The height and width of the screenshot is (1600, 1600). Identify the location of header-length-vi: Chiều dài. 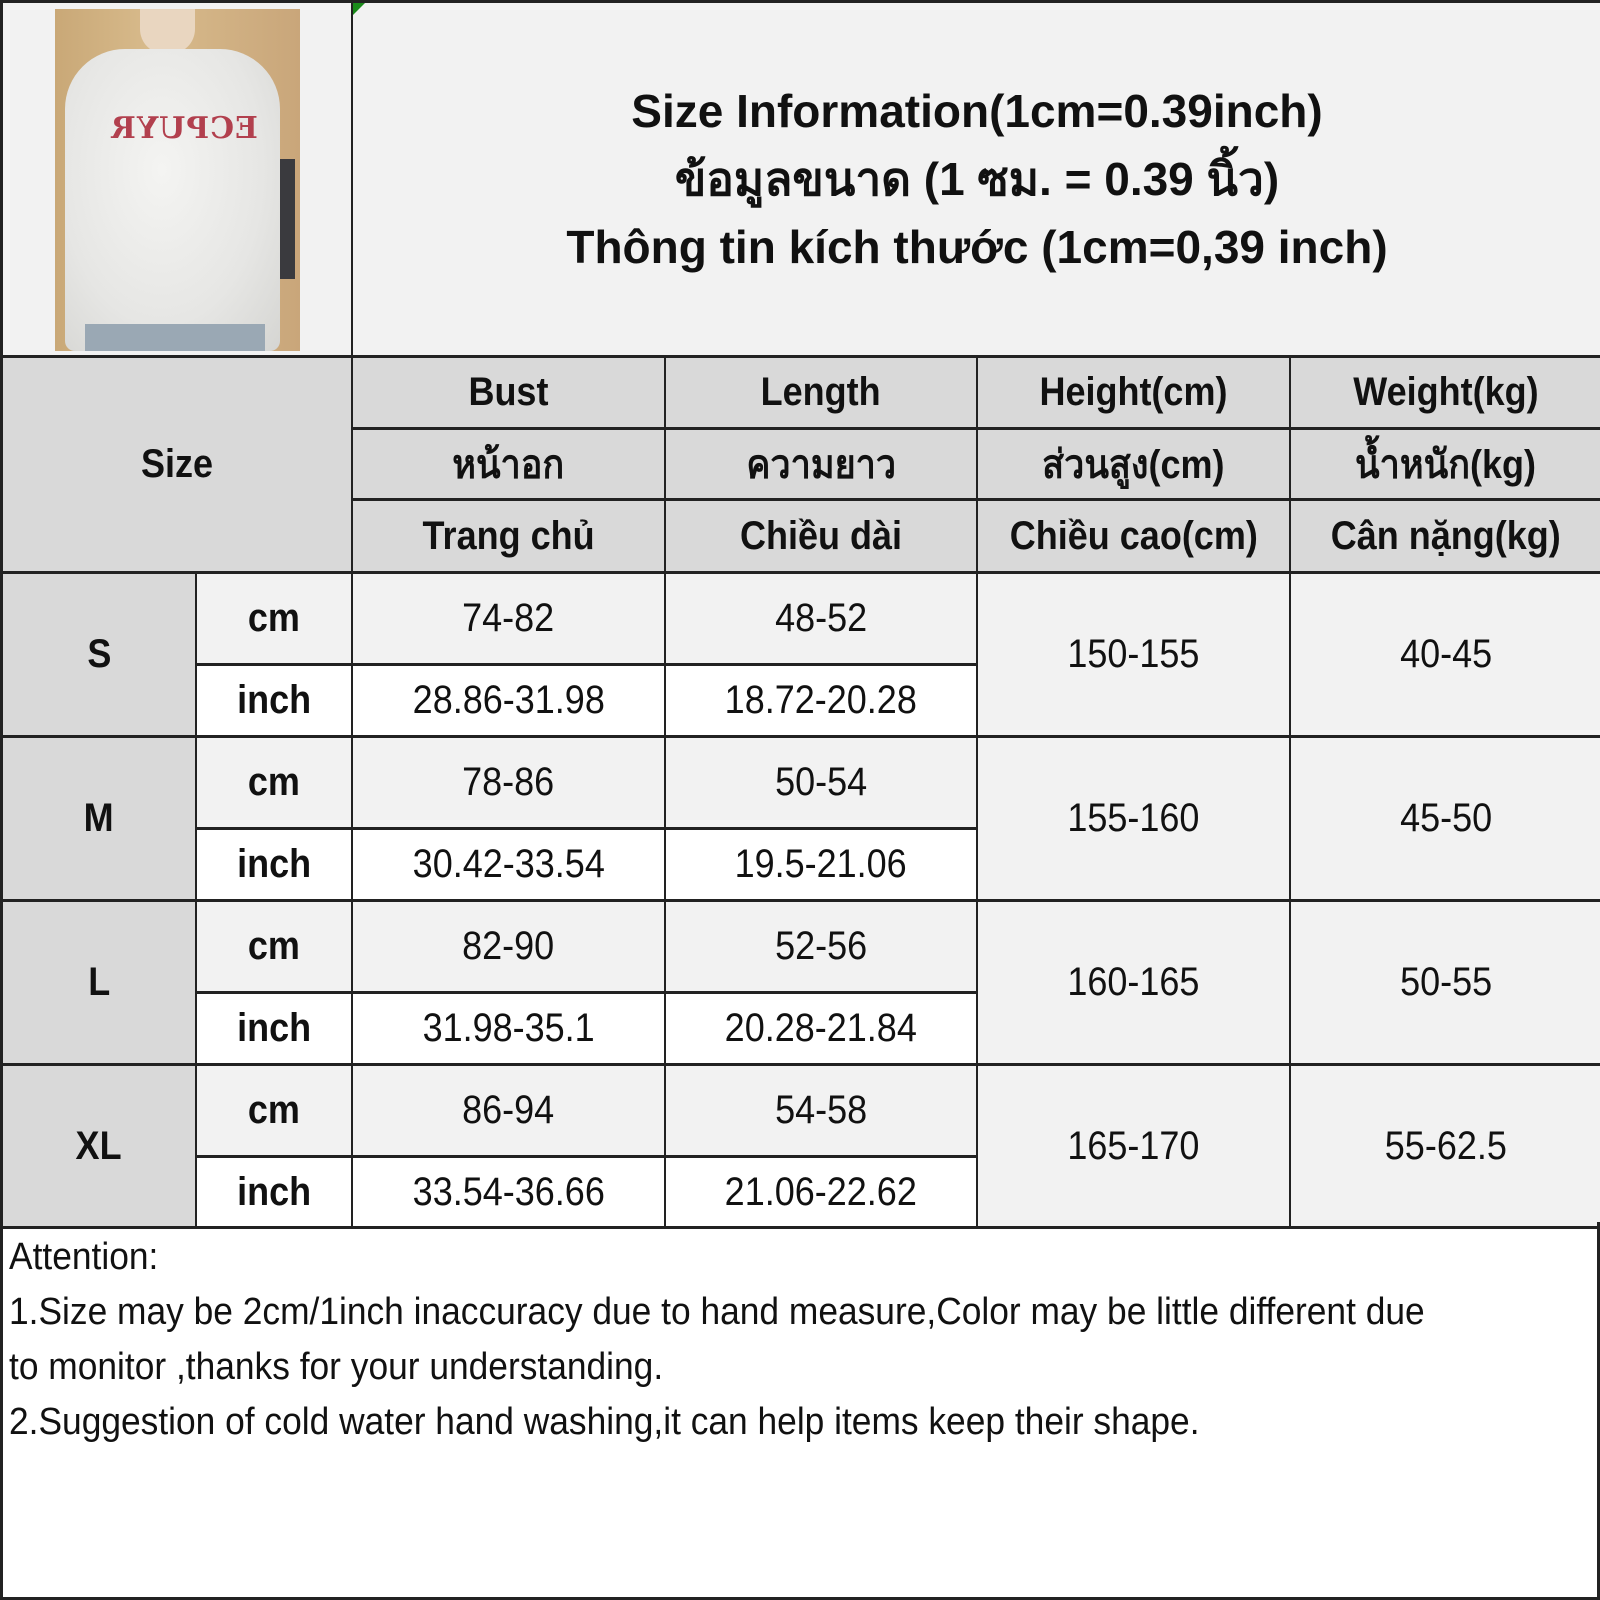
(822, 537).